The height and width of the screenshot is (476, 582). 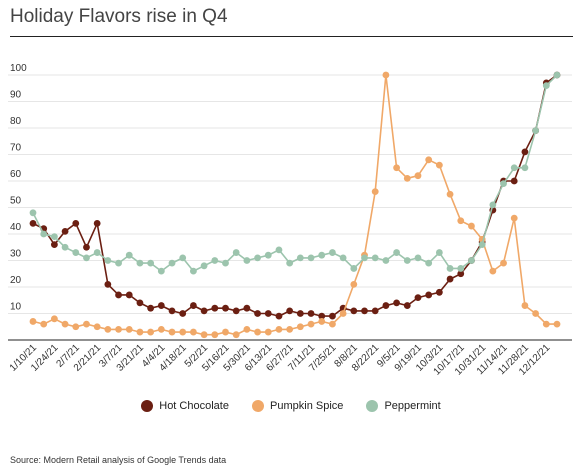 I want to click on y-tick-label: 40, so click(x=16, y=227).